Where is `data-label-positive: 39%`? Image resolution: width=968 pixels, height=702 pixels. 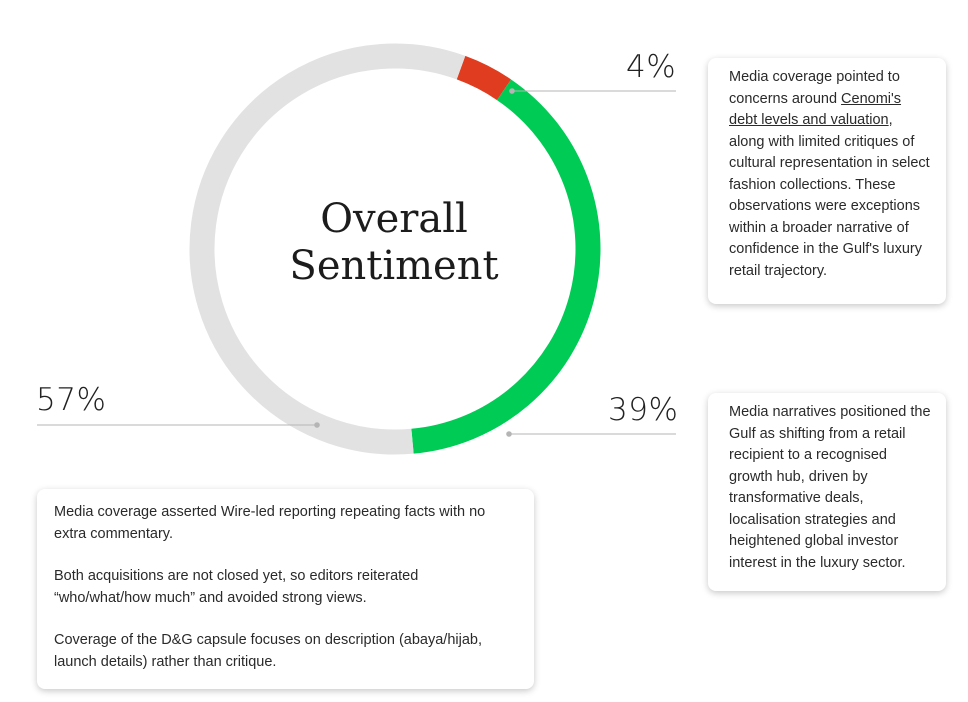
data-label-positive: 39% is located at coordinates (643, 410).